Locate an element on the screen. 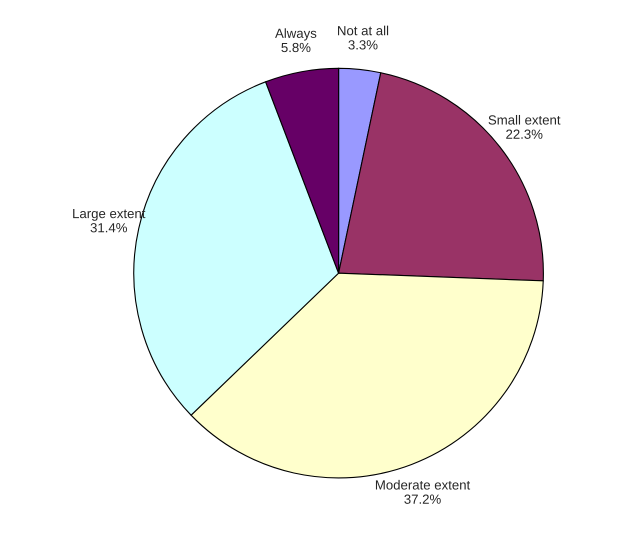 This screenshot has width=619, height=534. data-label: 37.2% is located at coordinates (422, 499).